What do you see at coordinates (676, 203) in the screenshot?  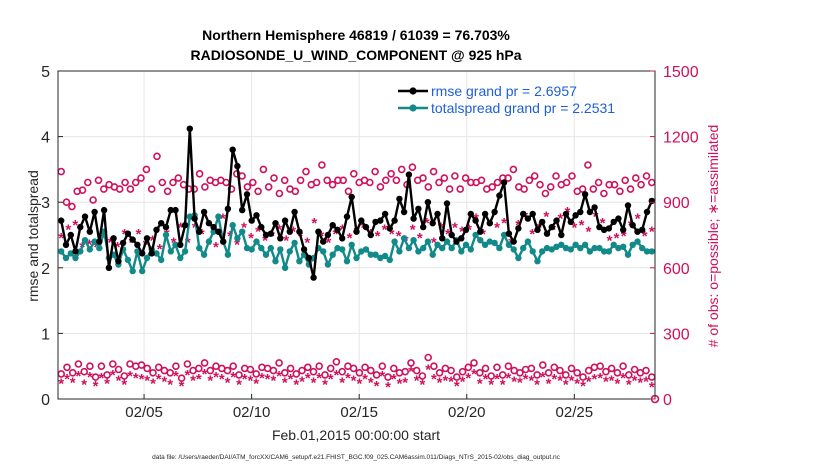 I see `right-tick-label: 900` at bounding box center [676, 203].